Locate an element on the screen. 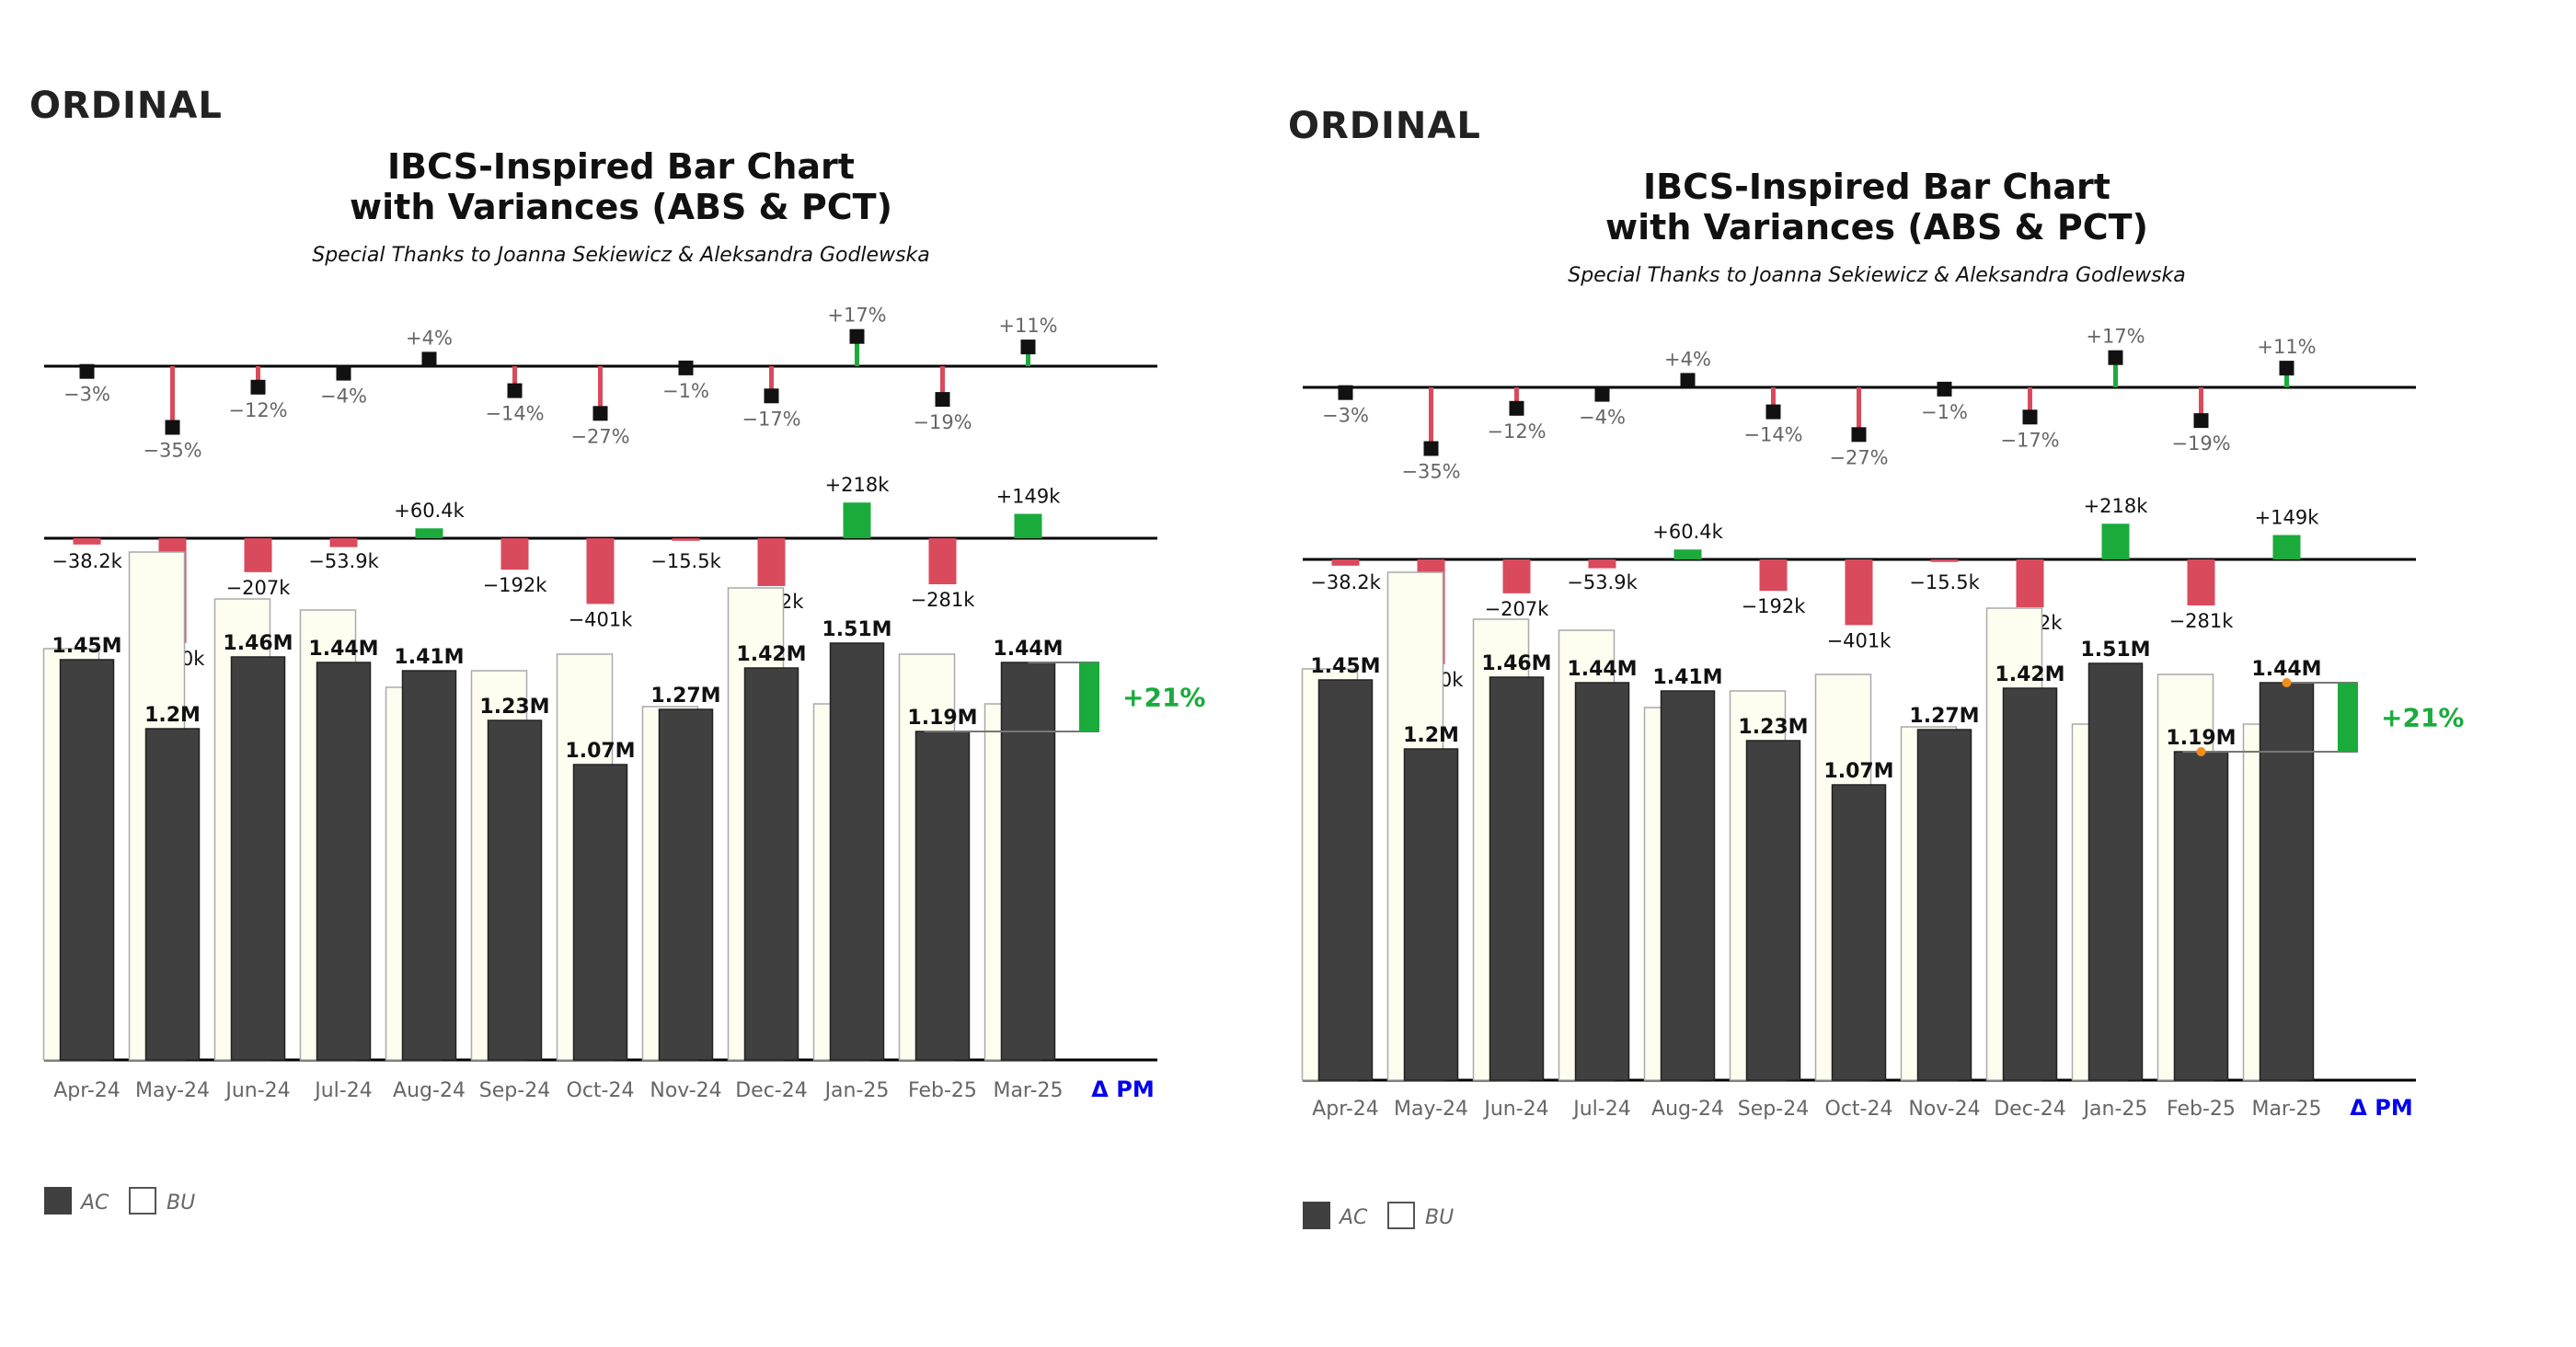  category-tick-label: Oct-24 is located at coordinates (601, 1090).